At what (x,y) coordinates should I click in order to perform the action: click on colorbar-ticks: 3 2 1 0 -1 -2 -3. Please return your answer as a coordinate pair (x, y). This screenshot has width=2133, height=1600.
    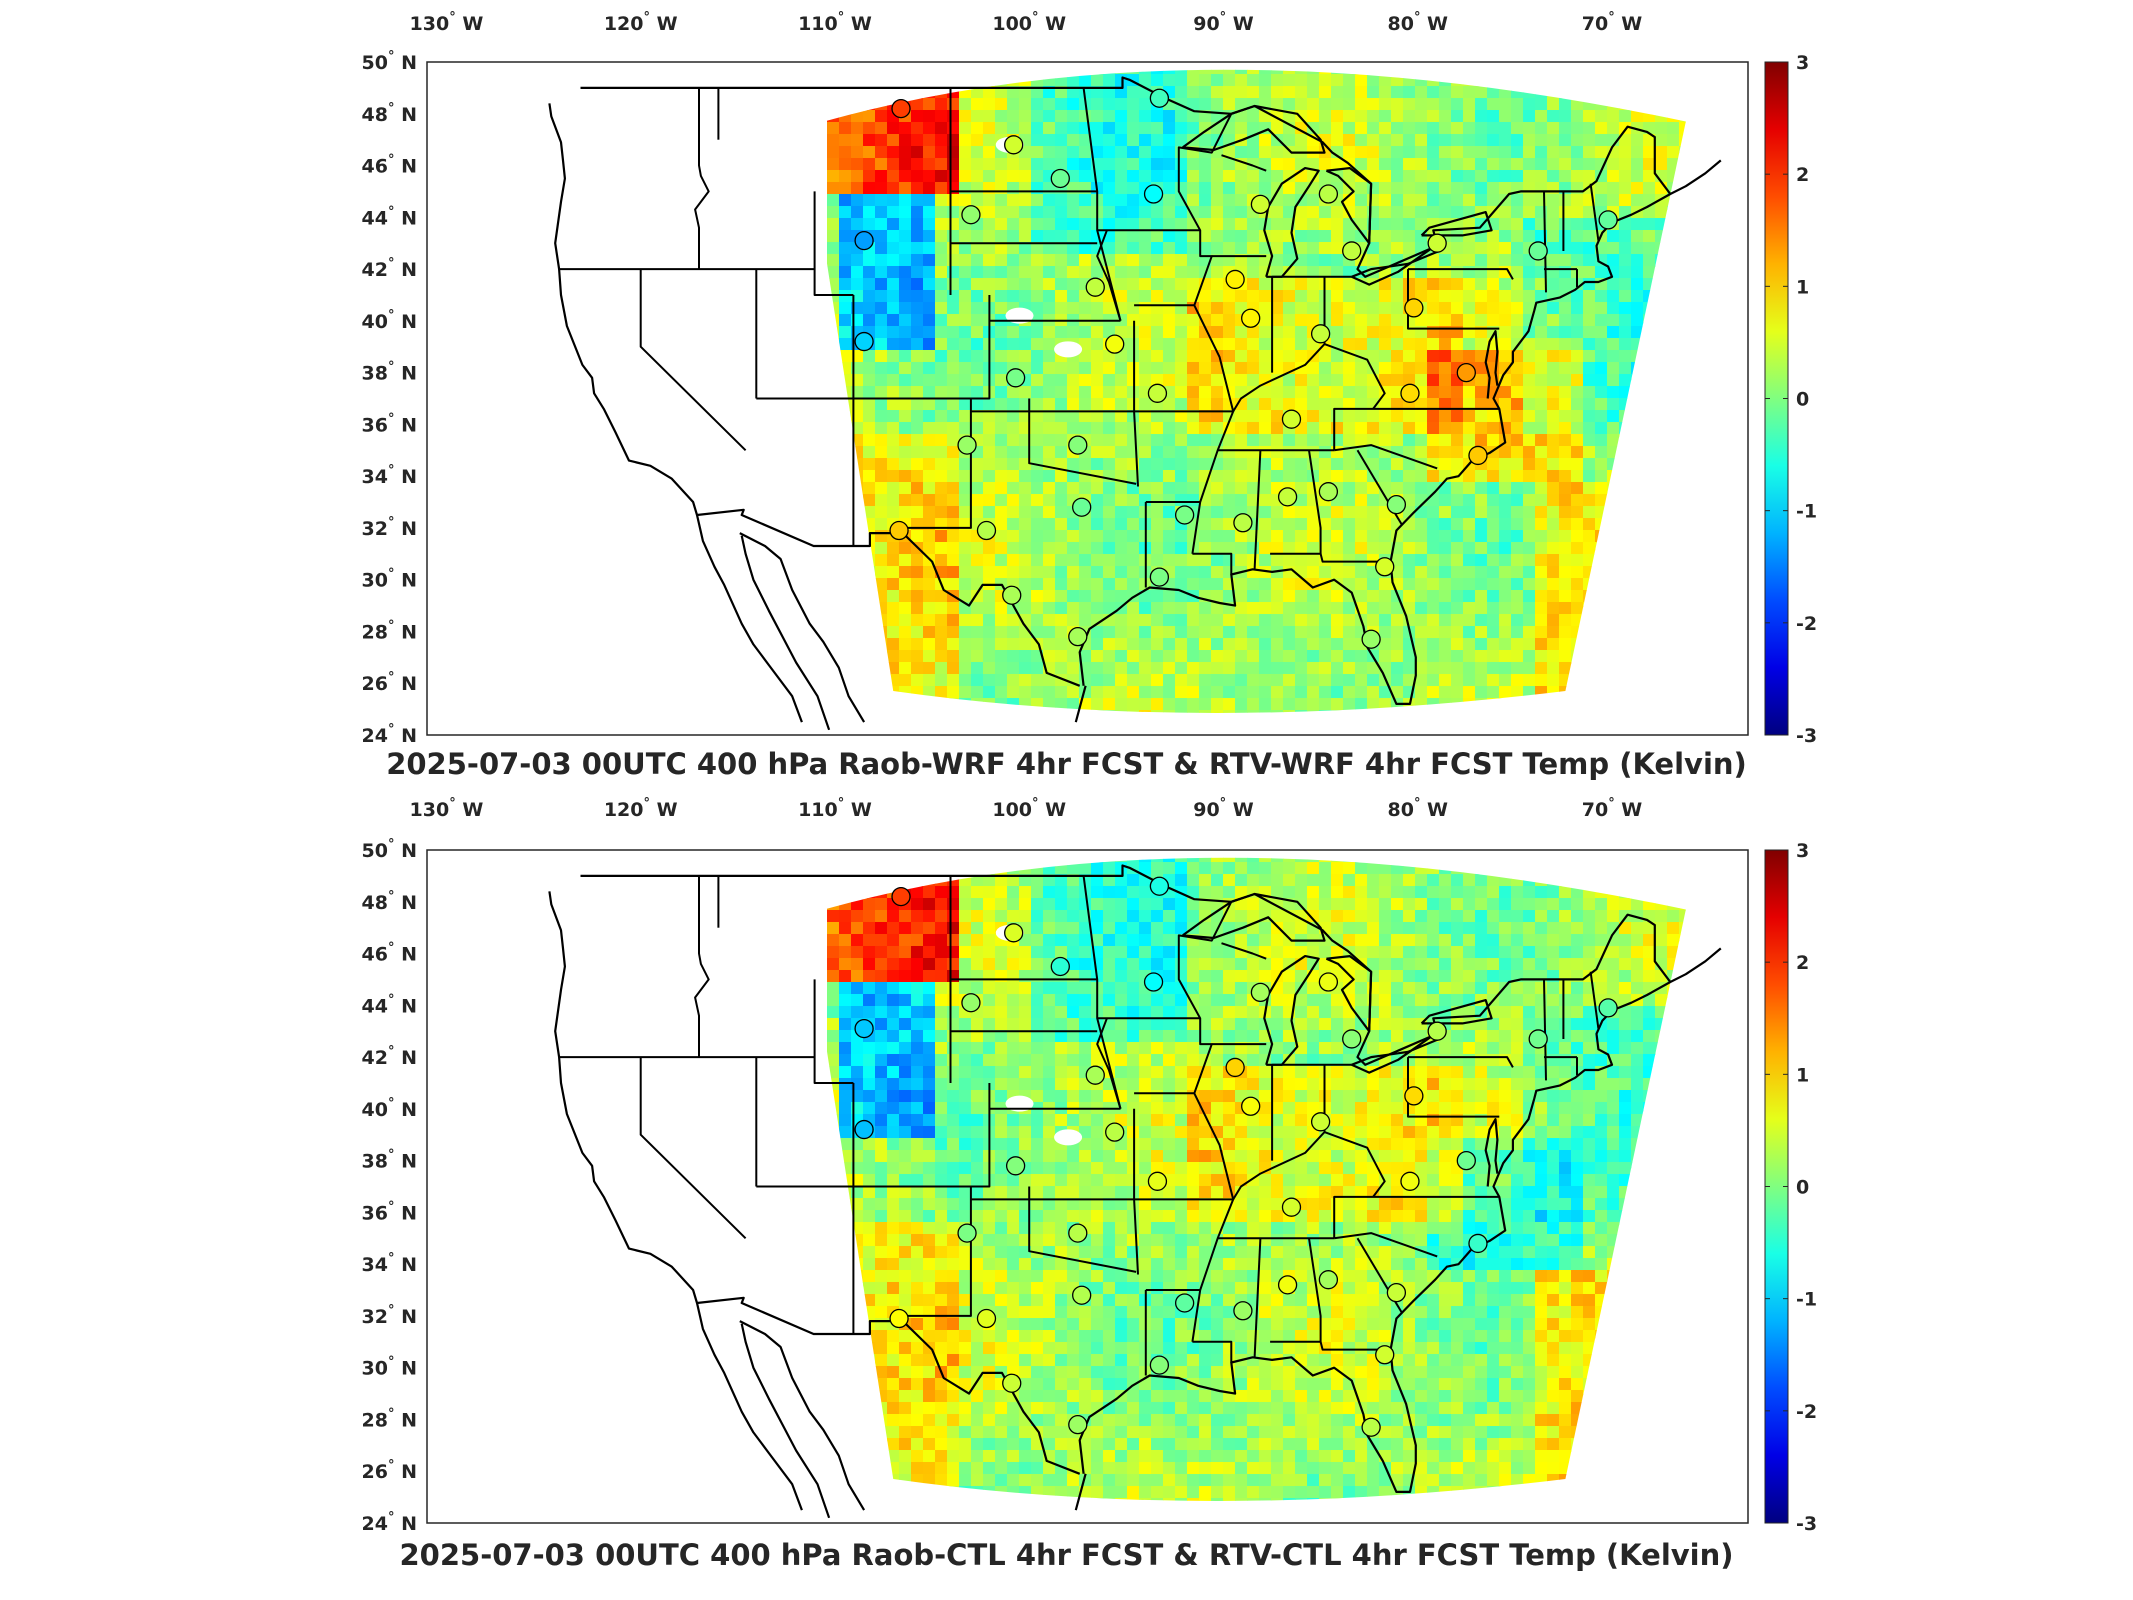
    Looking at the image, I should click on (1791, 399).